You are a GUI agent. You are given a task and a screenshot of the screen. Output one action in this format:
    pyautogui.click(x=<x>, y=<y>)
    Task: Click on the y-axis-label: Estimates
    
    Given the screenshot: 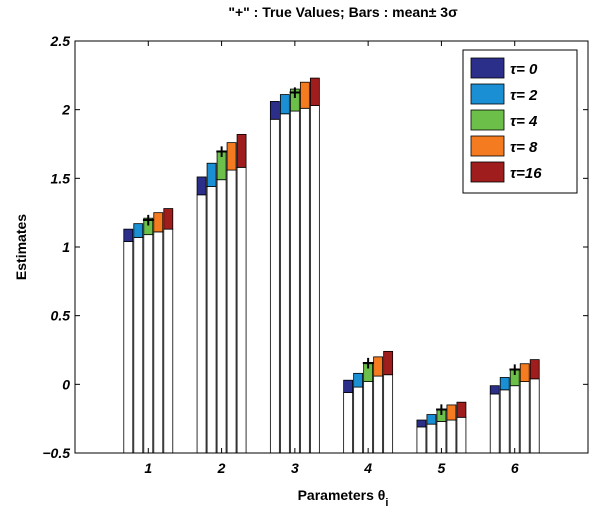 What is the action you would take?
    pyautogui.click(x=21, y=247)
    